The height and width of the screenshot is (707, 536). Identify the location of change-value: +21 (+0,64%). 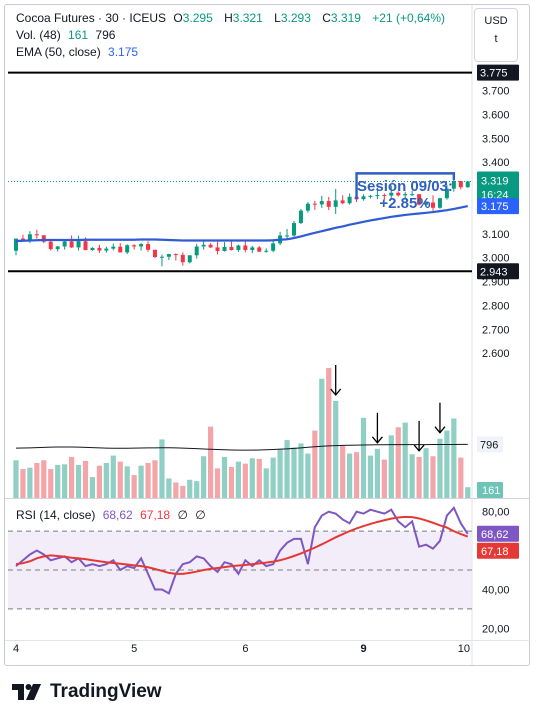
(408, 18).